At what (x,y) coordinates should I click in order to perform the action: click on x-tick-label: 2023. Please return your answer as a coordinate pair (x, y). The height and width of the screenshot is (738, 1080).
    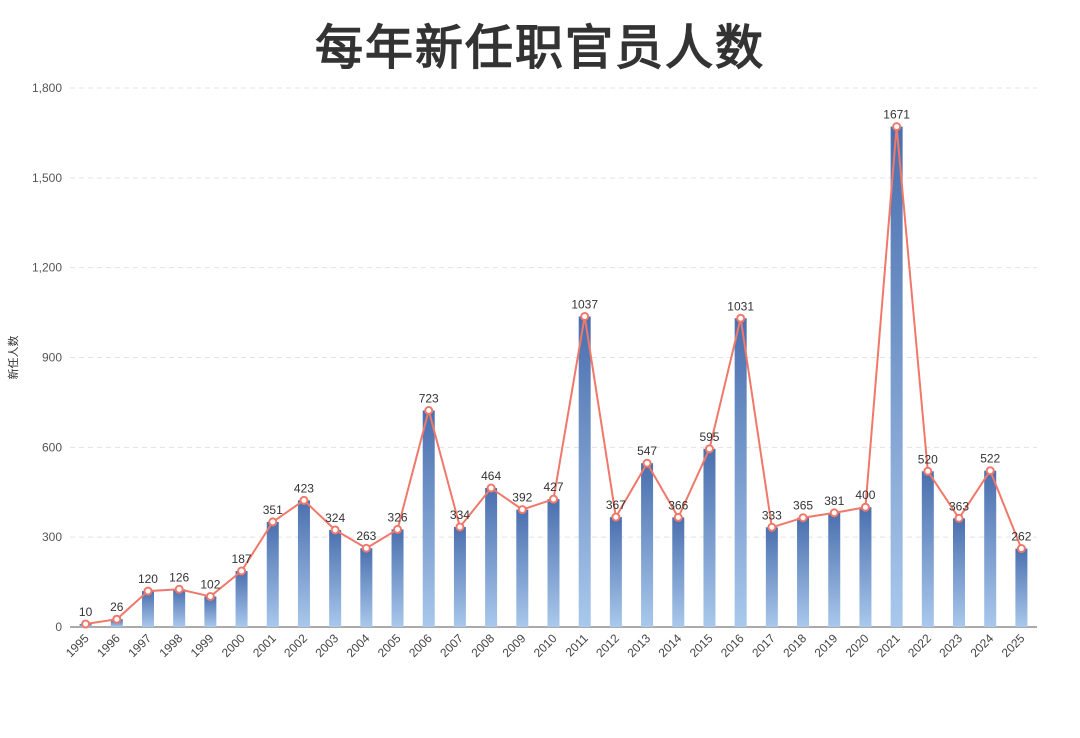
    Looking at the image, I should click on (950, 645).